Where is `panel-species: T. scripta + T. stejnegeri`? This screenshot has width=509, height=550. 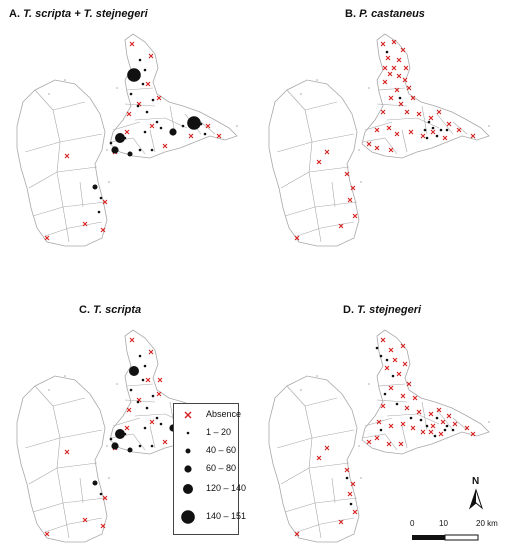 panel-species: T. scripta + T. stejnegeri is located at coordinates (85, 14).